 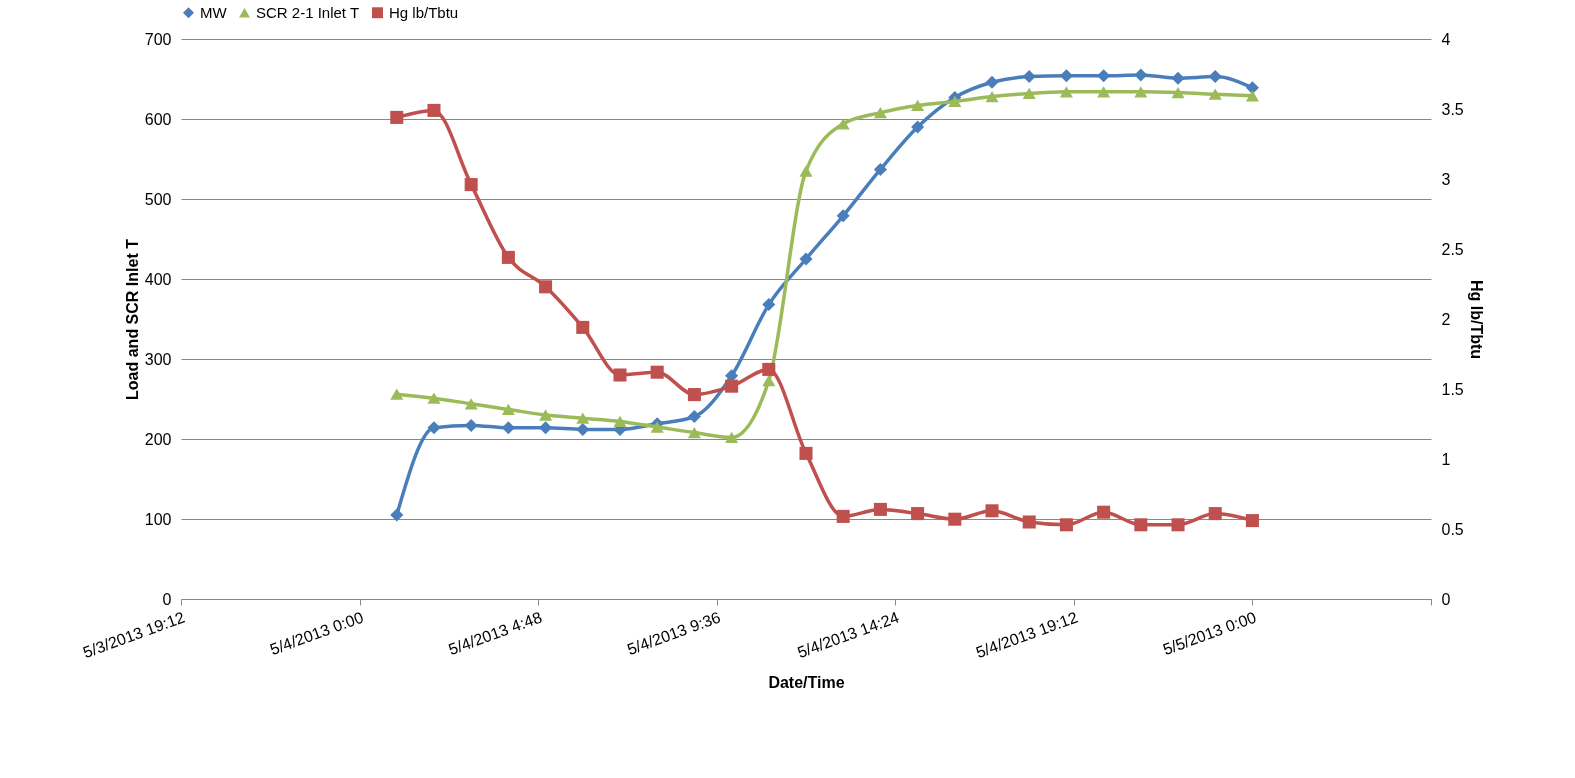 I want to click on y2-tick-label: 3, so click(x=1446, y=179).